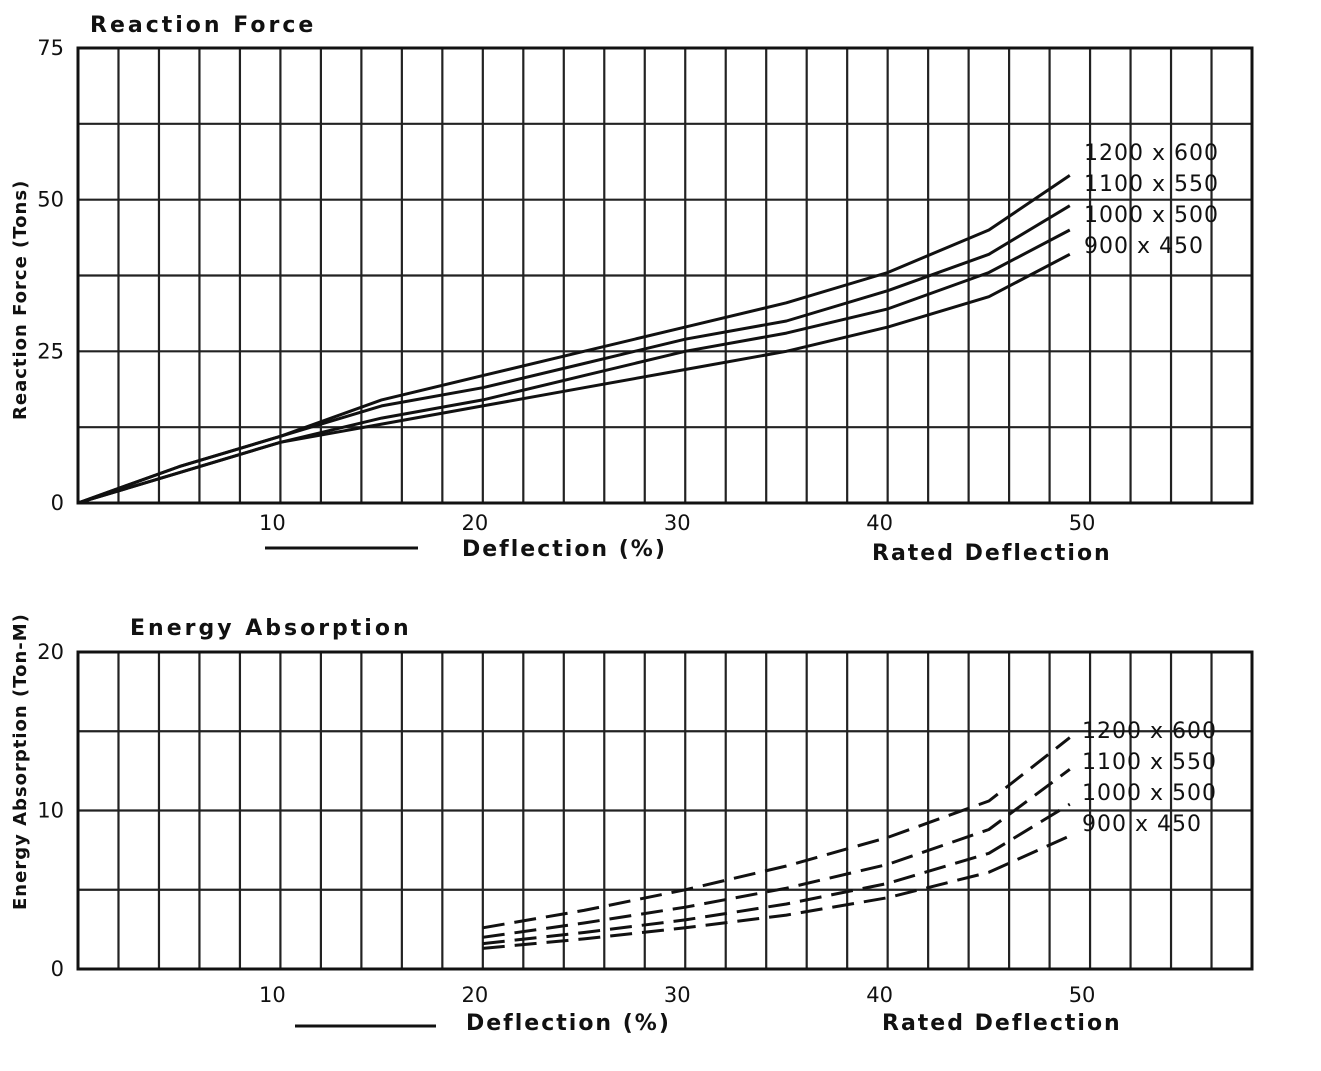  Describe the element at coordinates (203, 25) in the screenshot. I see `chart-title: Reaction Force` at that location.